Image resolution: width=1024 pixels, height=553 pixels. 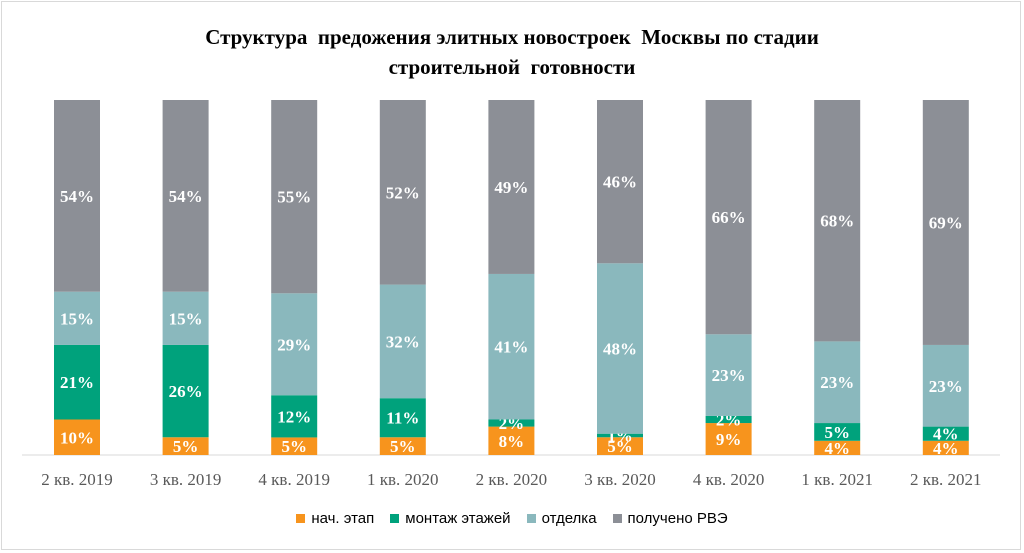 I want to click on data-label-3-3: 29%, so click(x=294, y=344).